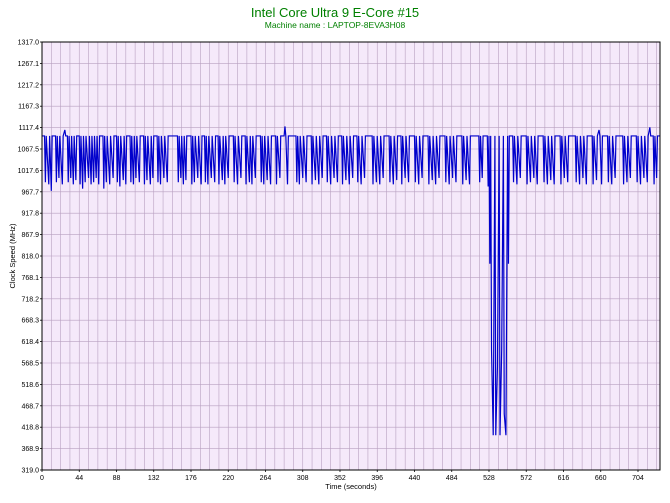 This screenshot has width=670, height=503. Describe the element at coordinates (303, 478) in the screenshot. I see `x-tick-label: 308` at that location.